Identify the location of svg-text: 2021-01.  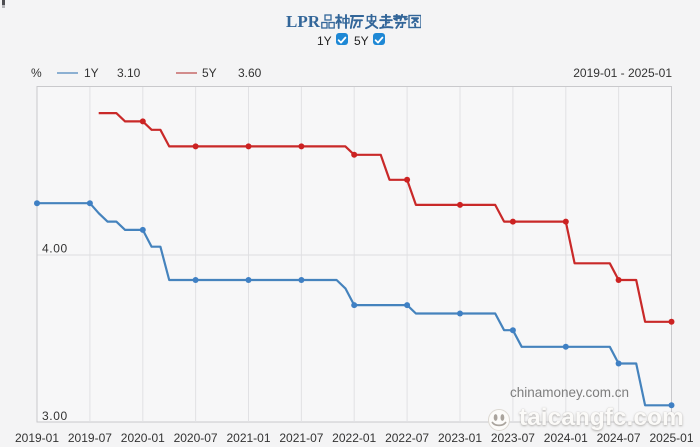
(248, 438).